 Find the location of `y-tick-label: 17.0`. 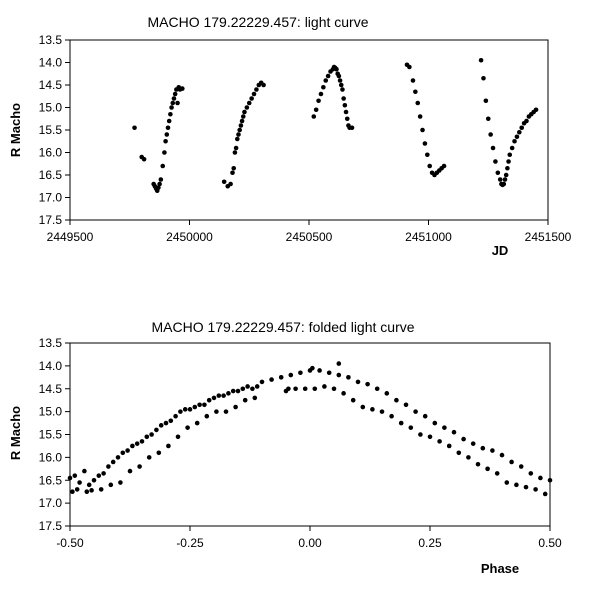

y-tick-label: 17.0 is located at coordinates (51, 198).